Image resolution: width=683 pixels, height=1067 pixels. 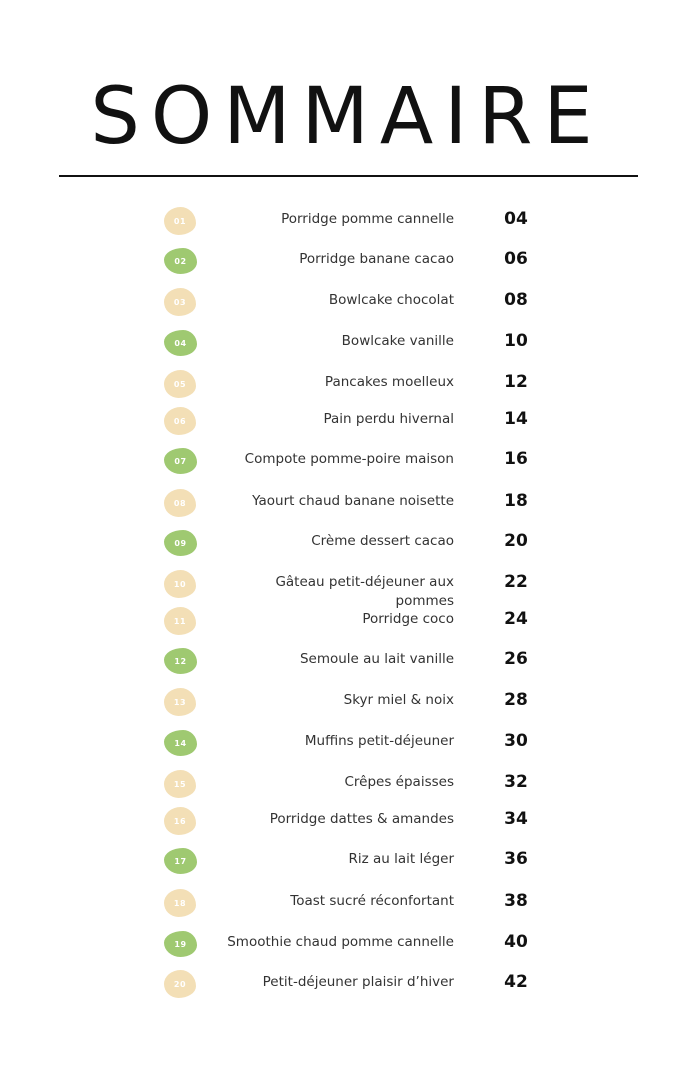 I want to click on toc-entry-02: 02 Porridge banane cacao 06, so click(x=341, y=263).